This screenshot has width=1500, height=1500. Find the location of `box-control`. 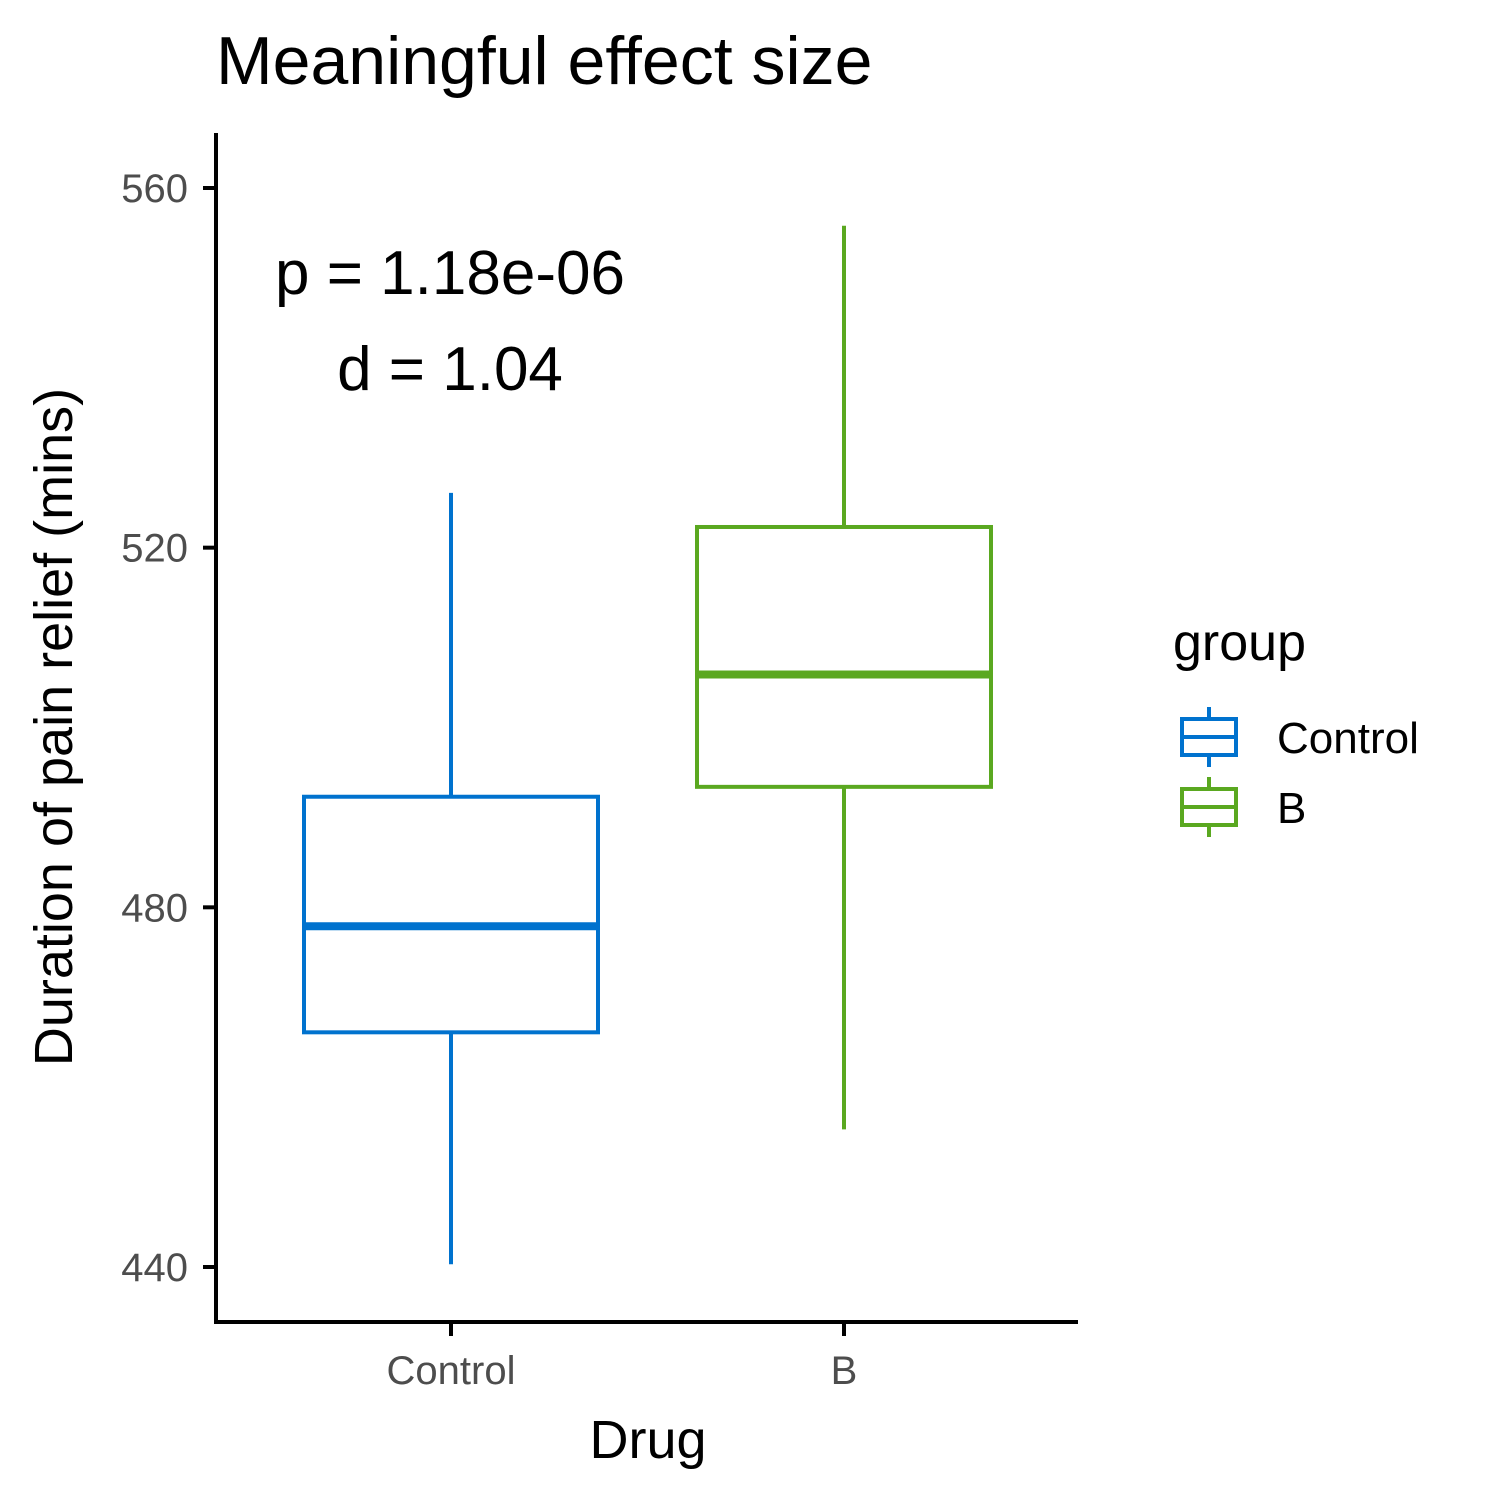

box-control is located at coordinates (451, 878).